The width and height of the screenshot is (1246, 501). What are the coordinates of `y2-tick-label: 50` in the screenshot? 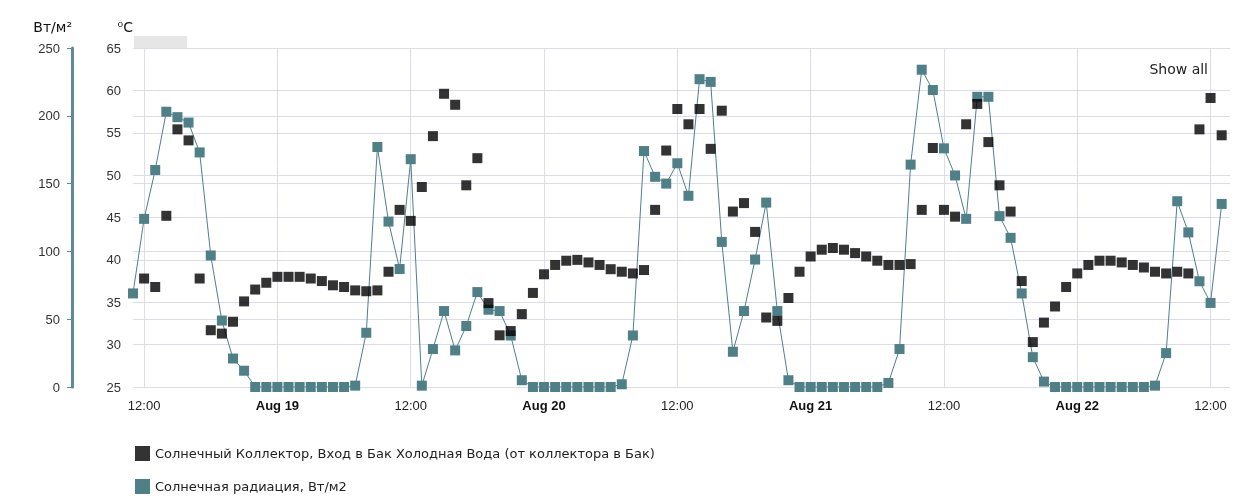 It's located at (113, 175).